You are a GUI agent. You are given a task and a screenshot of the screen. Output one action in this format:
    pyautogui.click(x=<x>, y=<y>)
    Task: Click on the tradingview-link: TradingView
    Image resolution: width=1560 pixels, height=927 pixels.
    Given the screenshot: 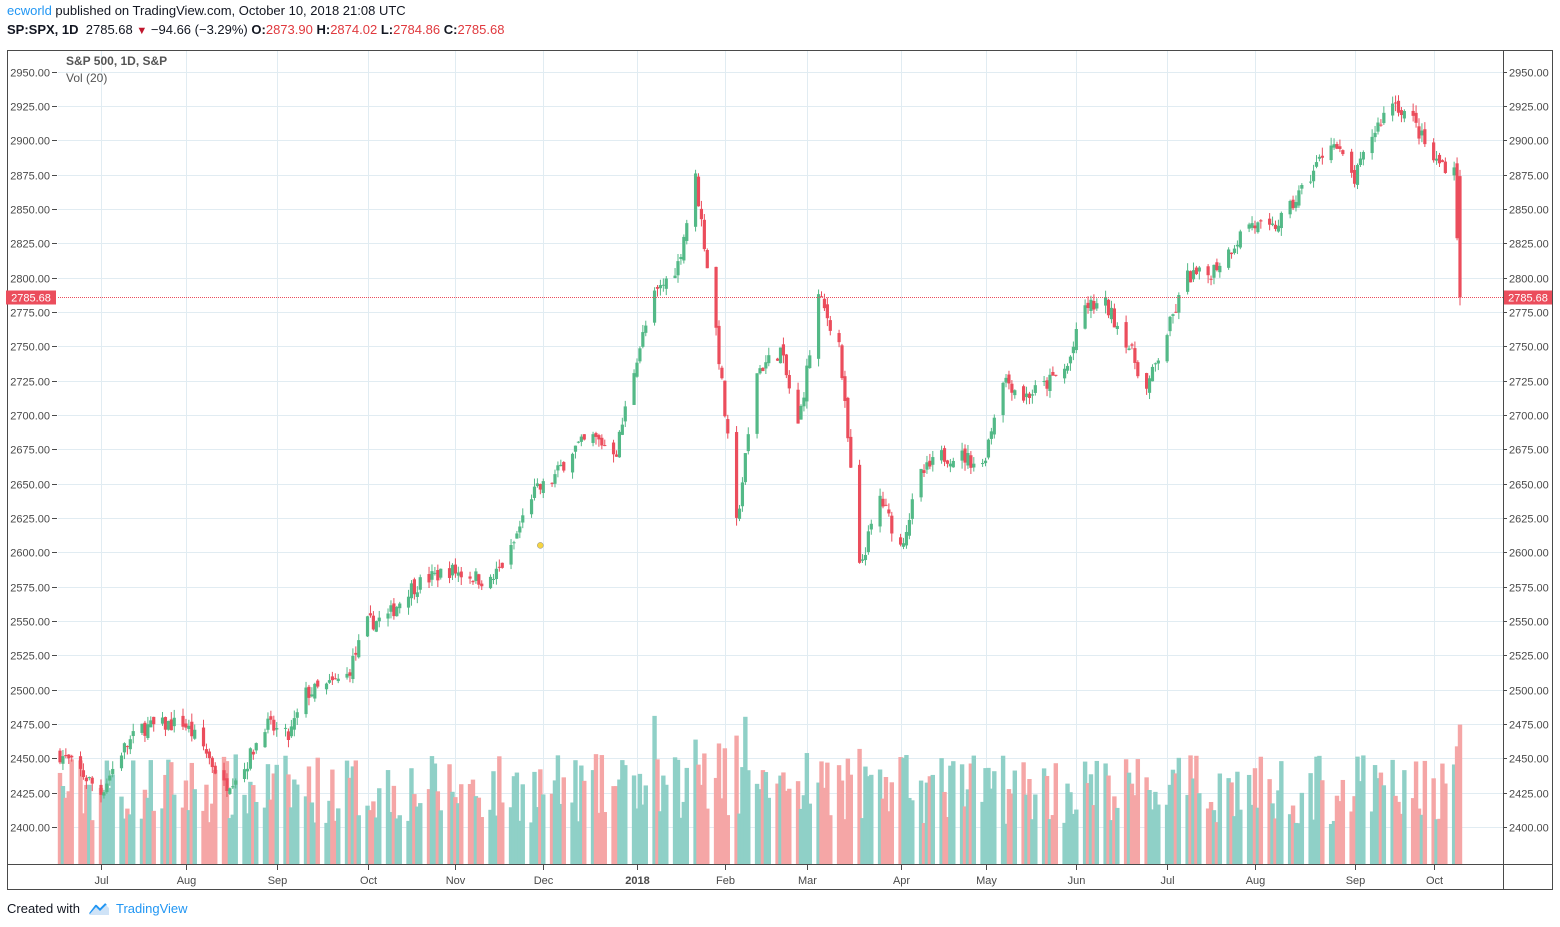 What is the action you would take?
    pyautogui.click(x=151, y=908)
    